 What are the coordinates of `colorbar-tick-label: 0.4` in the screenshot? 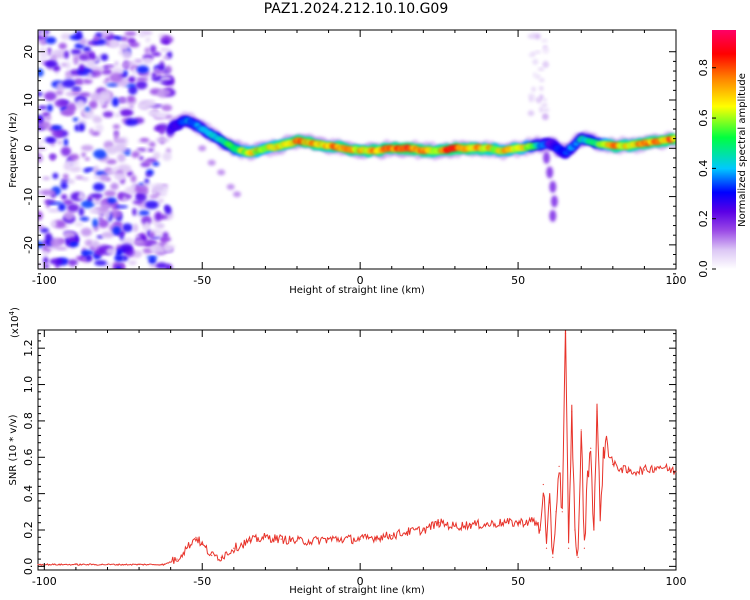 It's located at (703, 169).